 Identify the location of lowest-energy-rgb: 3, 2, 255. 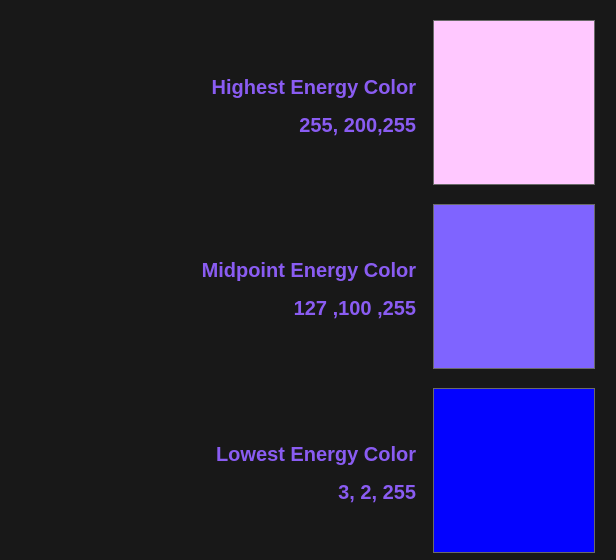
(377, 493).